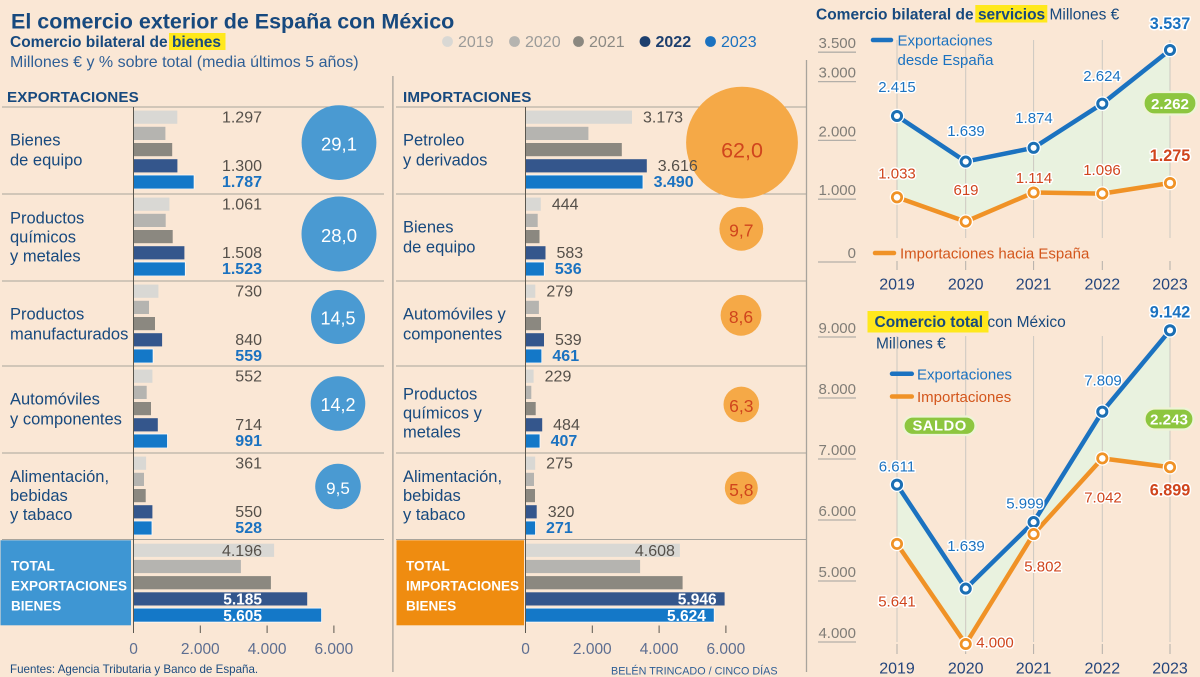 The height and width of the screenshot is (677, 1200). Describe the element at coordinates (837, 328) in the screenshot. I see `svg-text: 9.000` at that location.